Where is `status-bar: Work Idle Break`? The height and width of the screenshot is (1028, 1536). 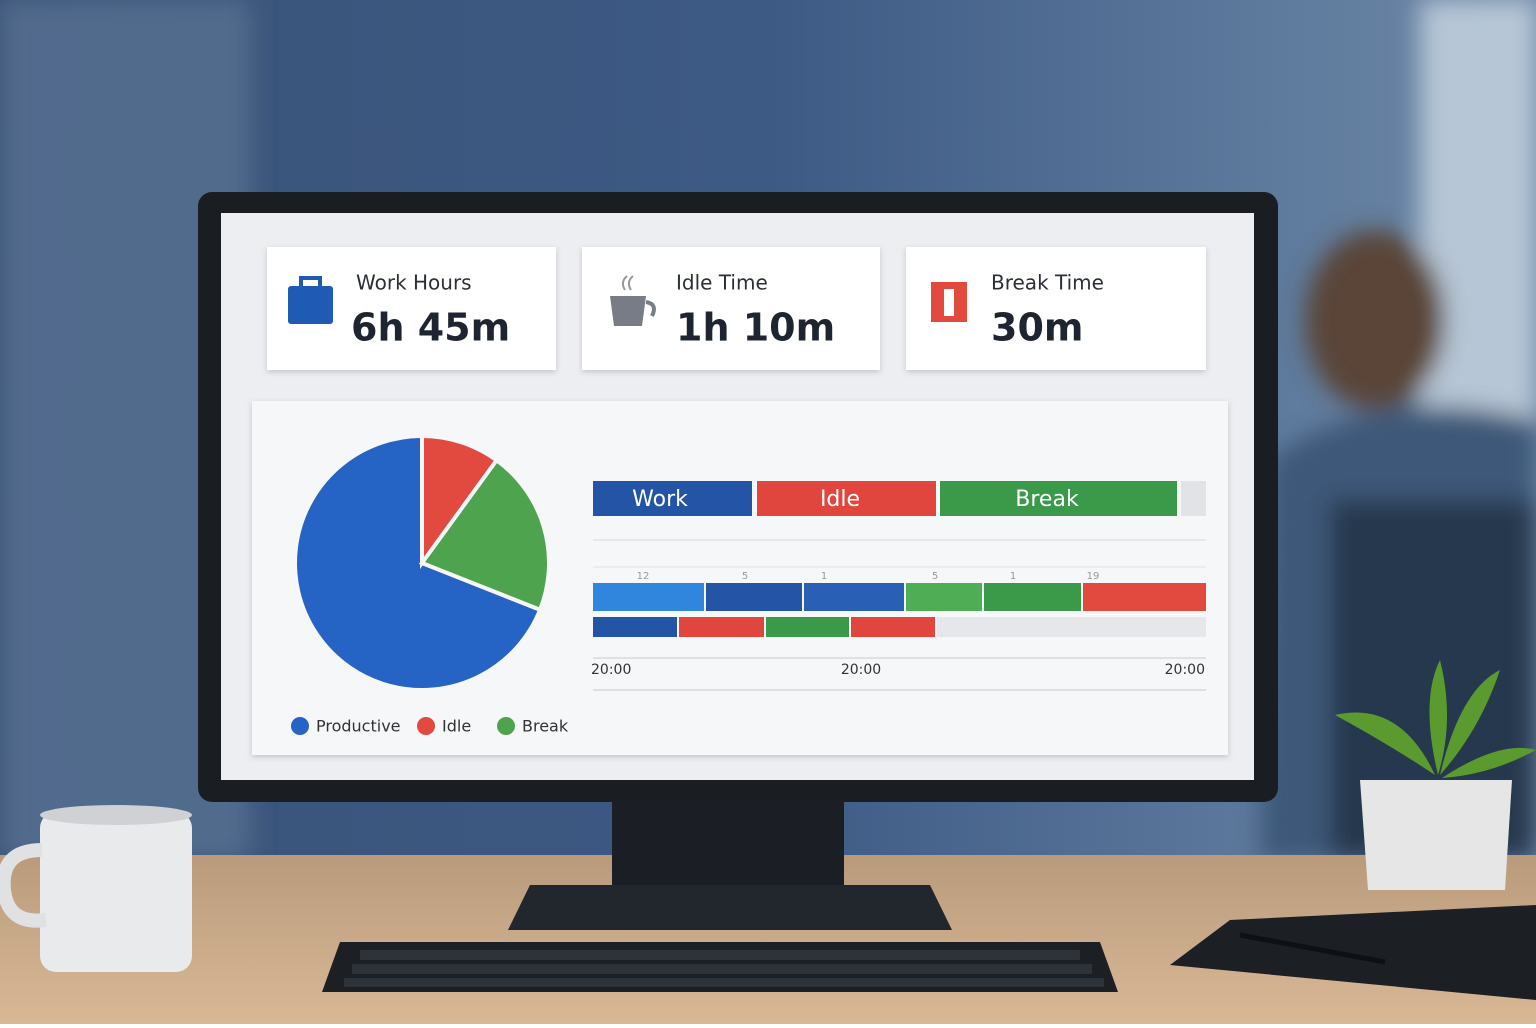
status-bar: Work Idle Break is located at coordinates (899, 498).